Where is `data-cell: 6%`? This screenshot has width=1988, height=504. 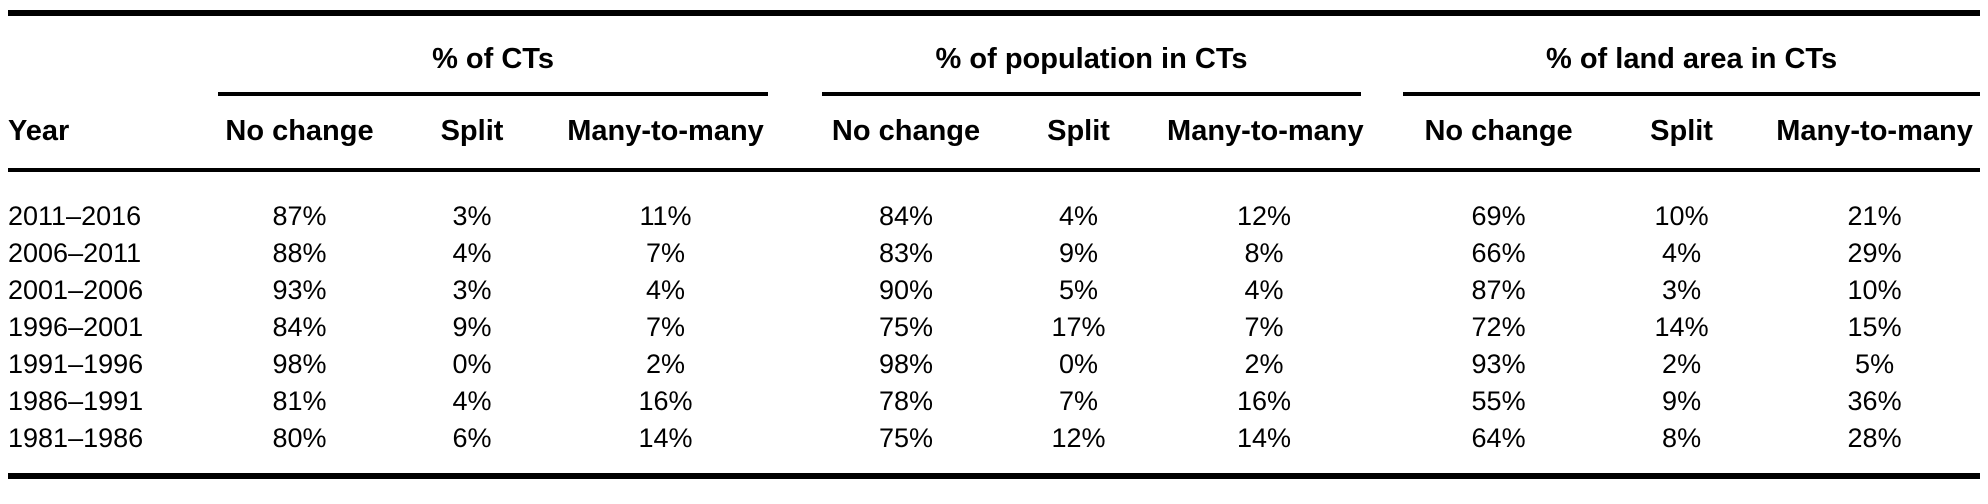
data-cell: 6% is located at coordinates (472, 438).